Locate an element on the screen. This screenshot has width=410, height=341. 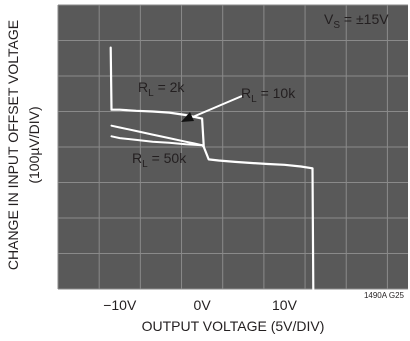
annotations is located at coordinates (212, 108).